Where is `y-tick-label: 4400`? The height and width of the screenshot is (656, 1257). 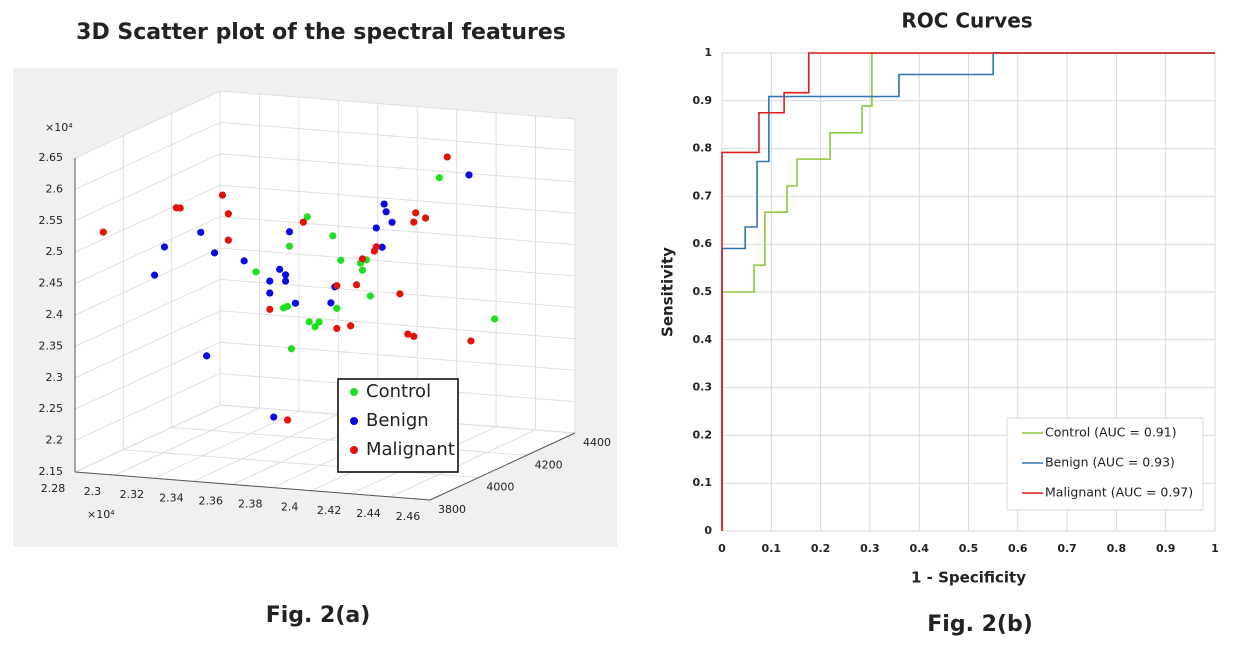 y-tick-label: 4400 is located at coordinates (597, 442).